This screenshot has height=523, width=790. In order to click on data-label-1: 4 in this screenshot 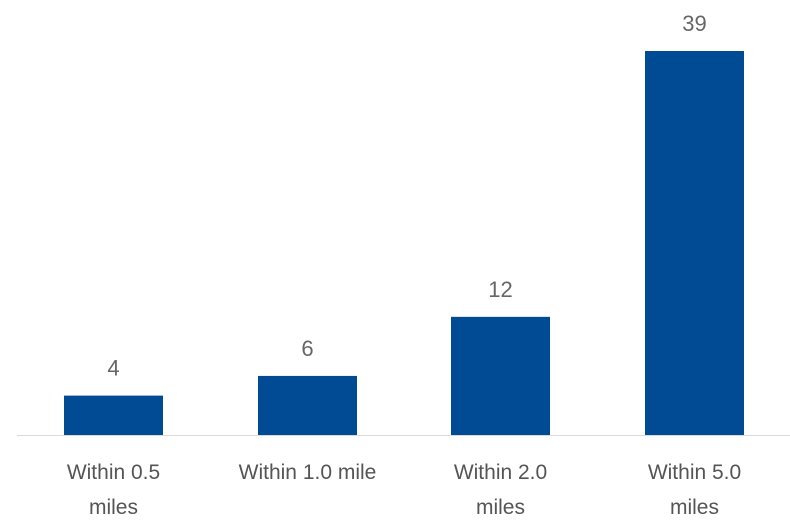, I will do `click(113, 368)`.